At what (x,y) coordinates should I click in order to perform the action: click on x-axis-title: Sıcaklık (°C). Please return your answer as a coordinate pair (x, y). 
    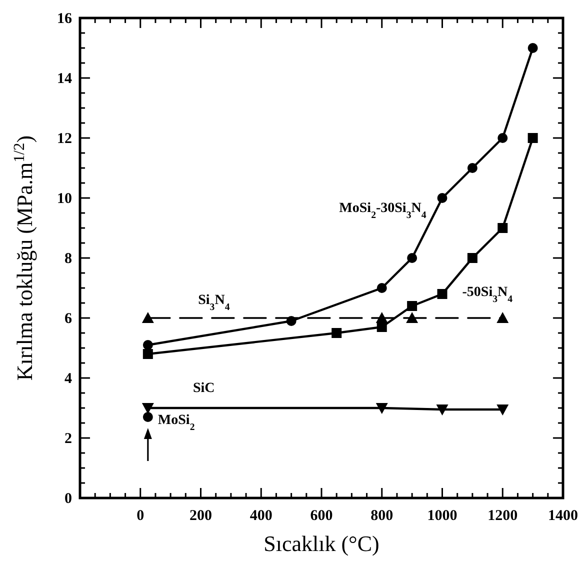
    Looking at the image, I should click on (322, 543).